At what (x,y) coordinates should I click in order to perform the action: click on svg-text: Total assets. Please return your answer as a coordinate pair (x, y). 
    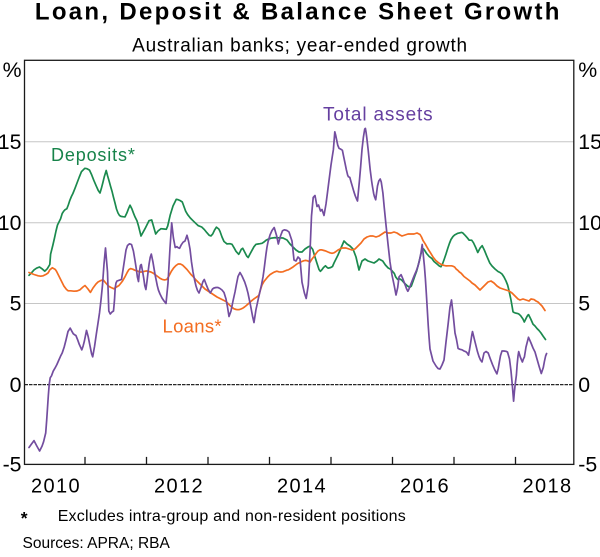
    Looking at the image, I should click on (378, 114).